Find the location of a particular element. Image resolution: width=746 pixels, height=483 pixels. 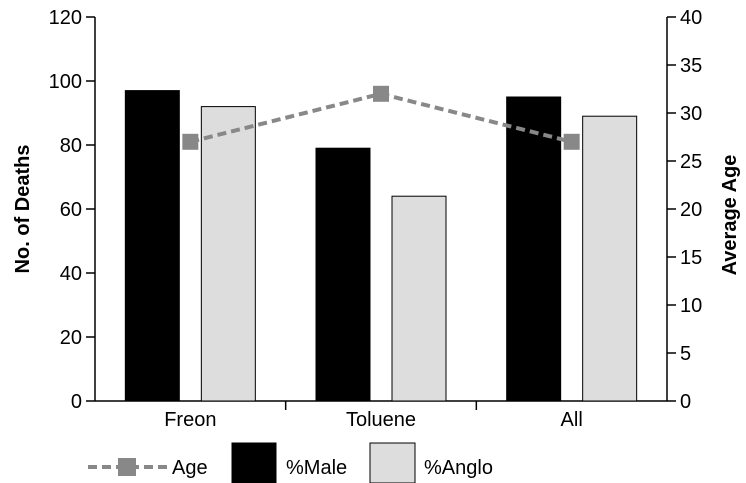

bar-male-freon is located at coordinates (152, 246).